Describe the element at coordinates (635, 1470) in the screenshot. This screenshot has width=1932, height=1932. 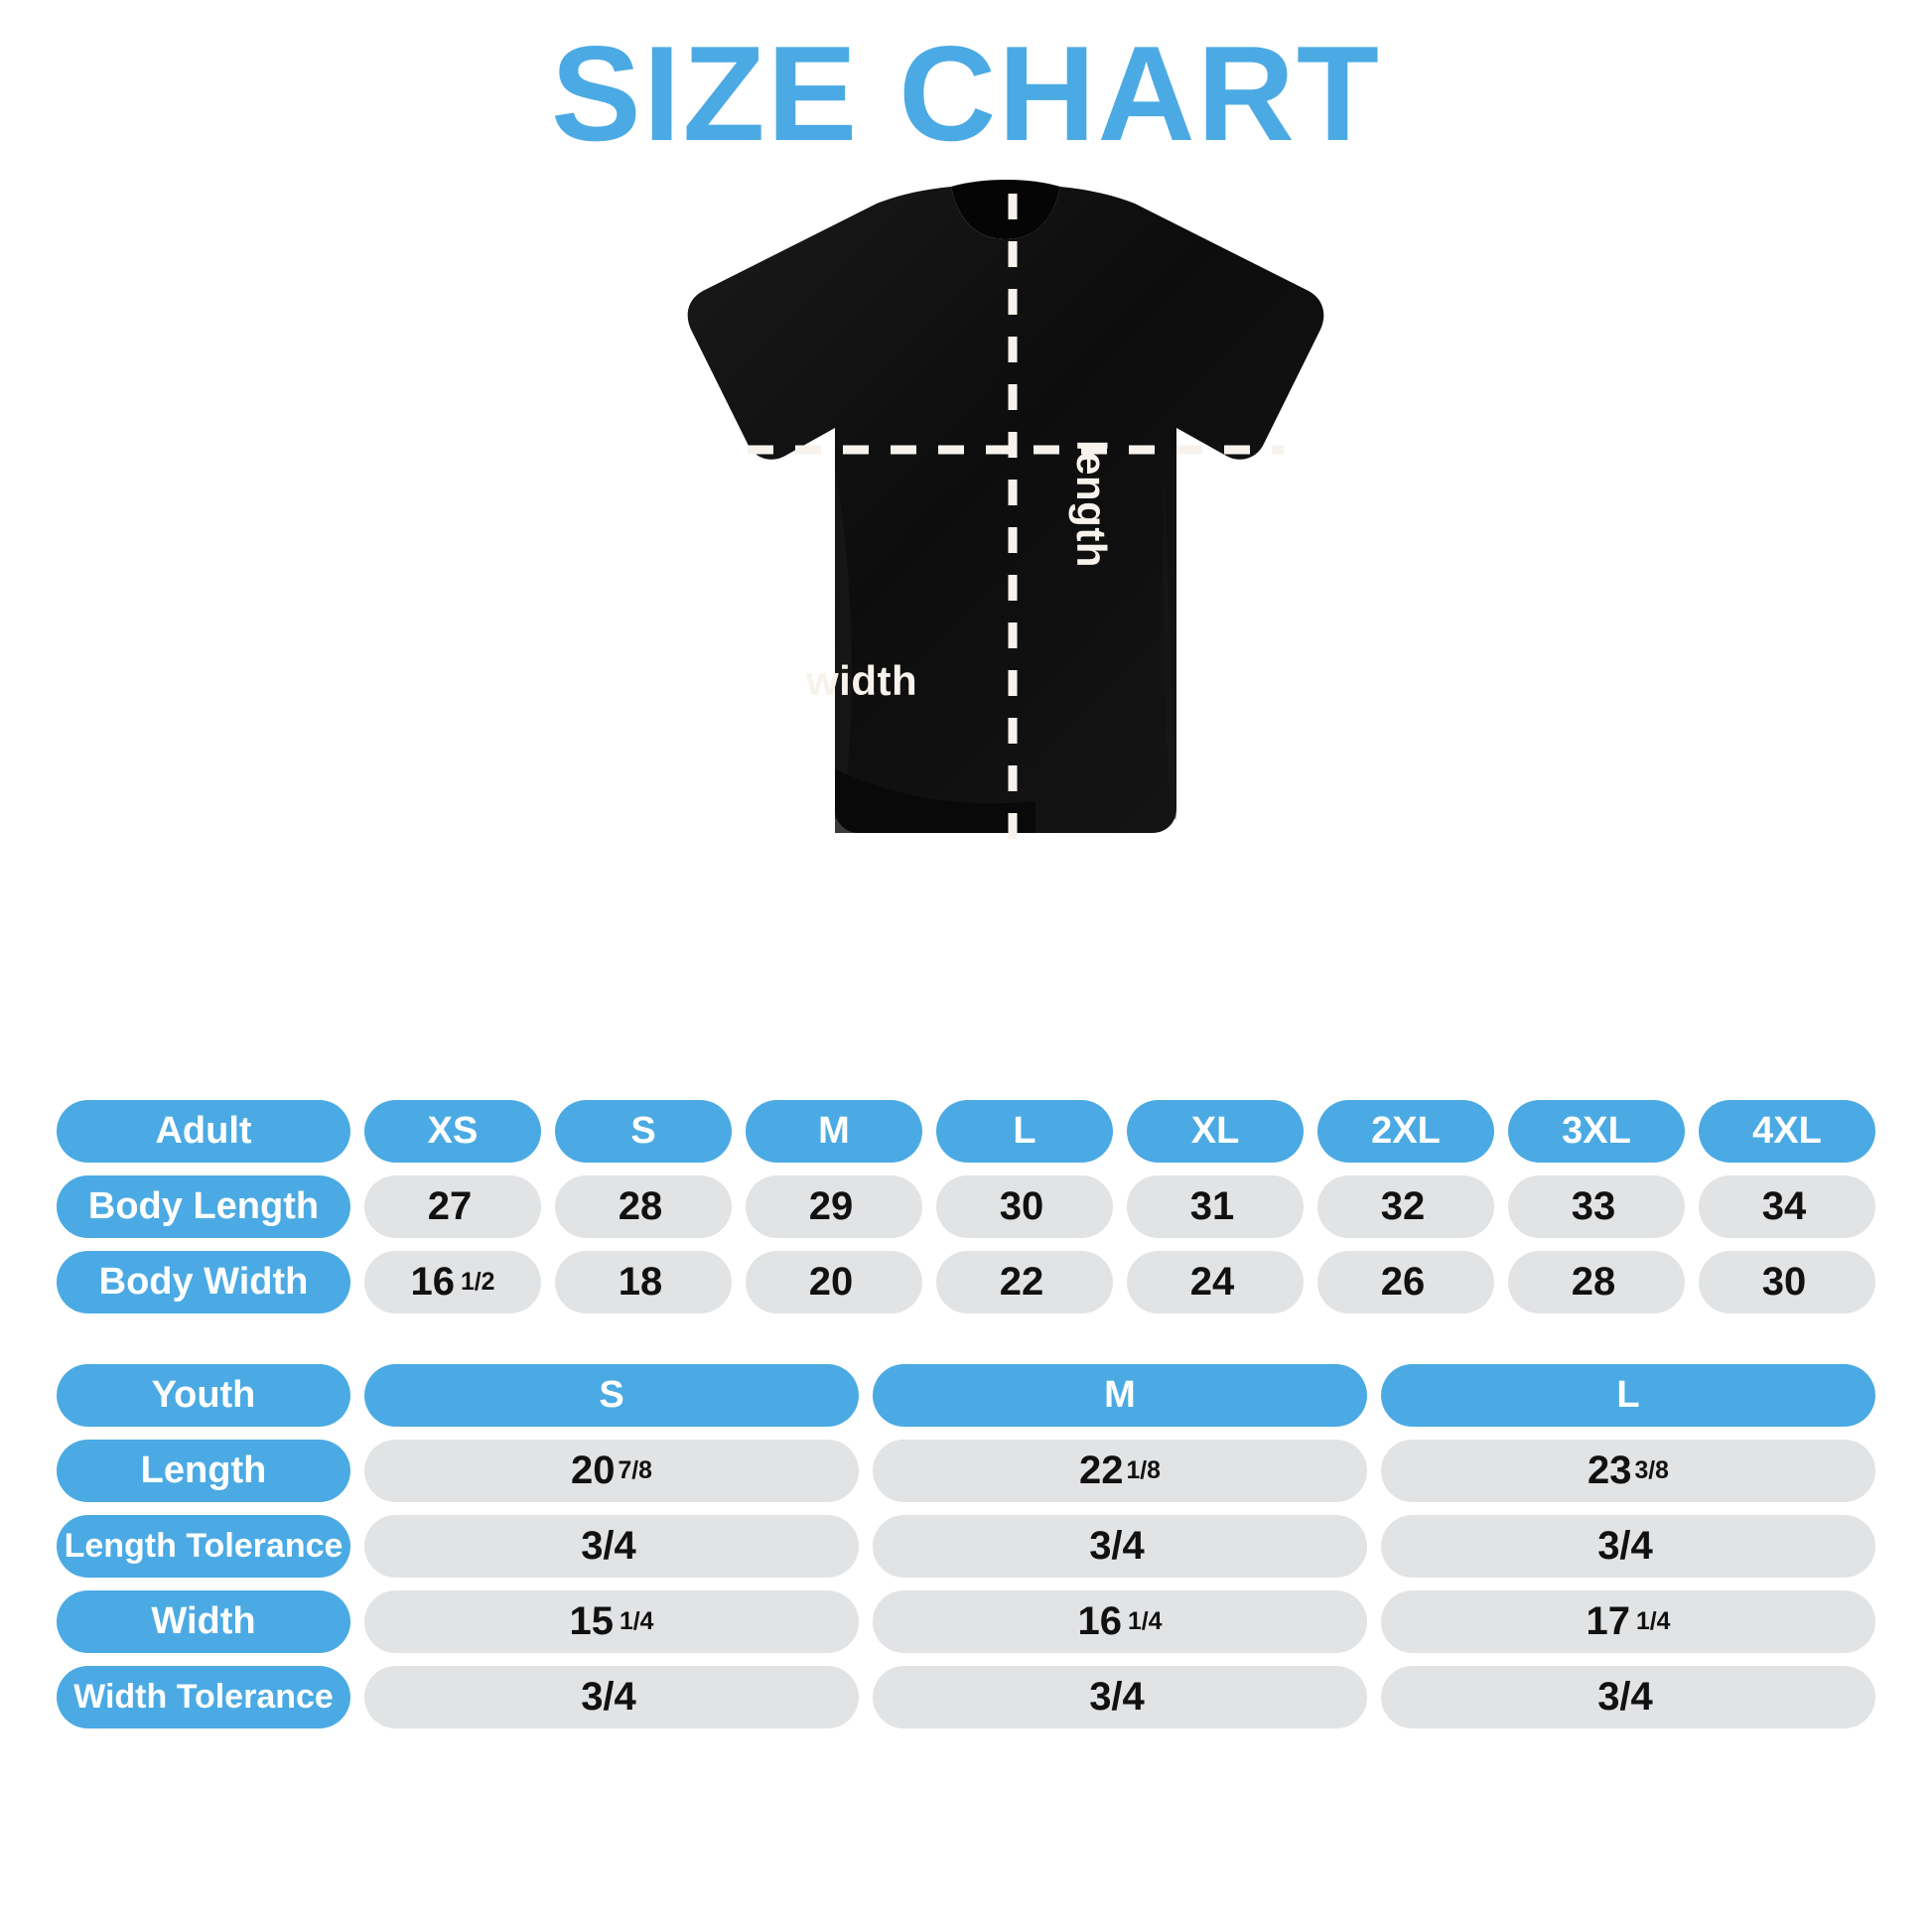
I see `cell-fraction: 7/8` at that location.